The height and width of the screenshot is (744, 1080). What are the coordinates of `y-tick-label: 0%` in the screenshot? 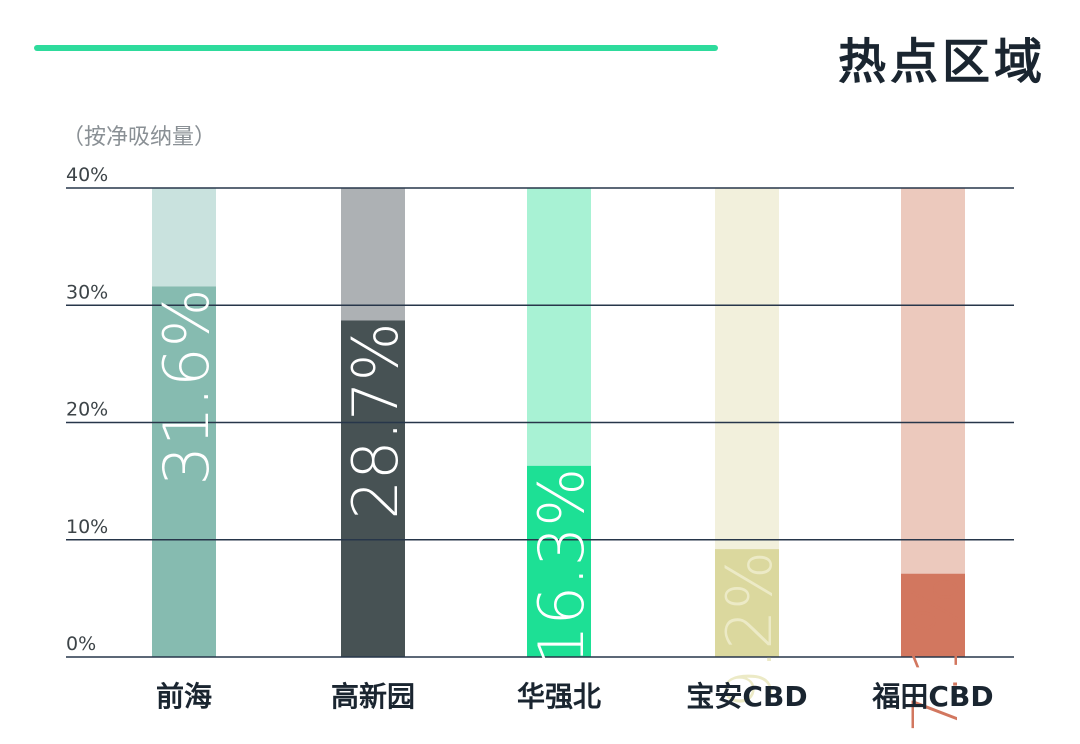 It's located at (81, 644).